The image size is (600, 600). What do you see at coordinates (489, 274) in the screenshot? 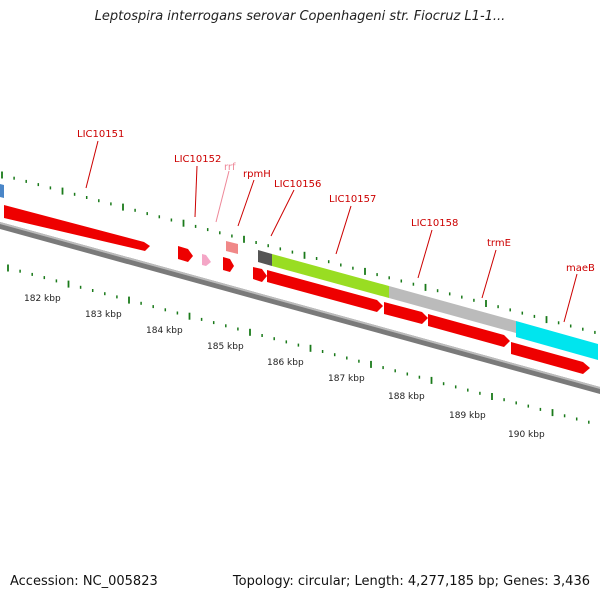
I see `leader-trme` at bounding box center [489, 274].